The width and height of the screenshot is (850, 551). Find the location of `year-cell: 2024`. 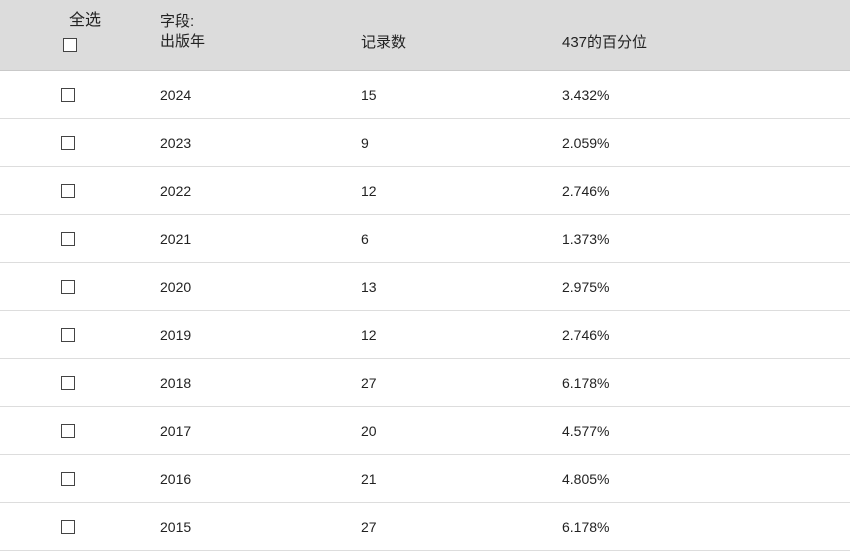

year-cell: 2024 is located at coordinates (176, 95).